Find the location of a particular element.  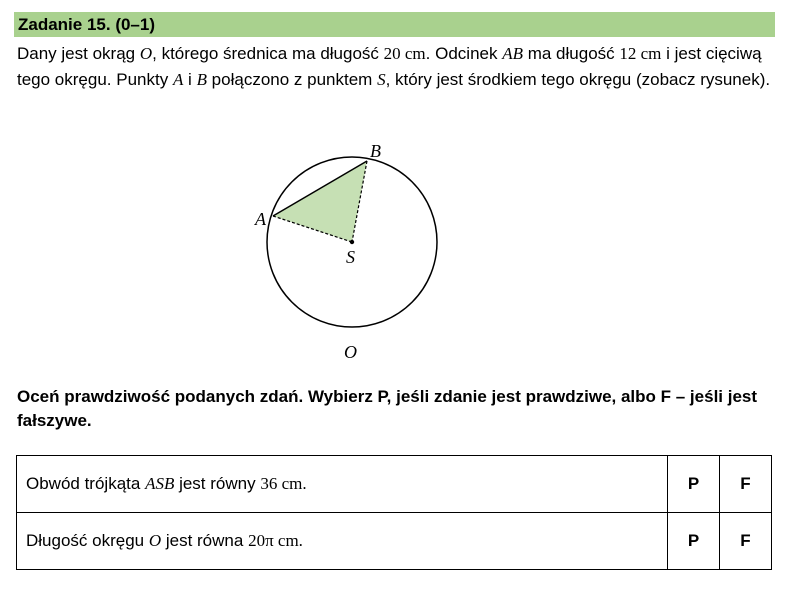

point-s-symbol: S is located at coordinates (381, 79).